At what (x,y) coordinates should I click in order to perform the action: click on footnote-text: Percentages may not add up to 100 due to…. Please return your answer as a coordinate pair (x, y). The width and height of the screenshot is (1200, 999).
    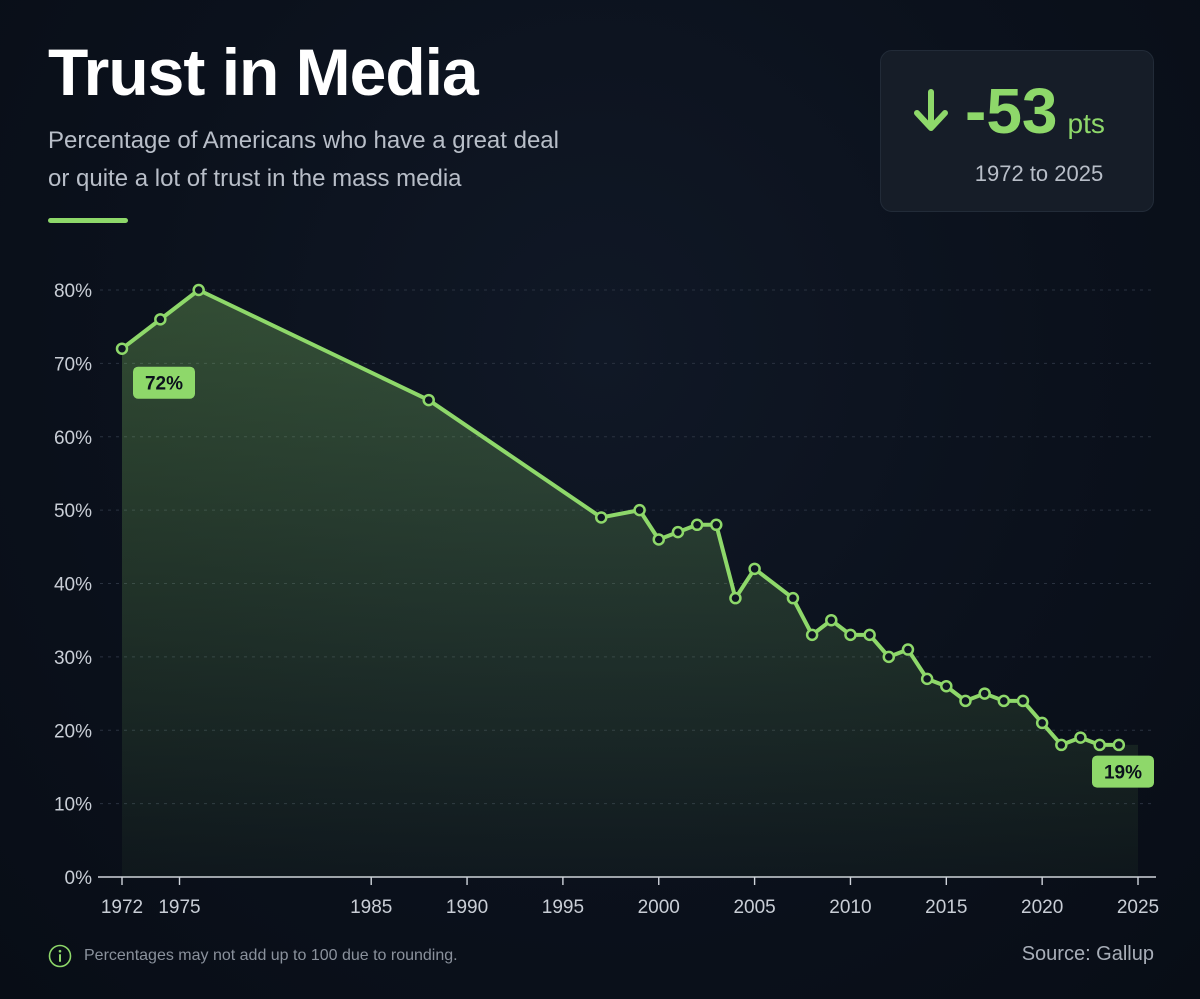
    Looking at the image, I should click on (271, 955).